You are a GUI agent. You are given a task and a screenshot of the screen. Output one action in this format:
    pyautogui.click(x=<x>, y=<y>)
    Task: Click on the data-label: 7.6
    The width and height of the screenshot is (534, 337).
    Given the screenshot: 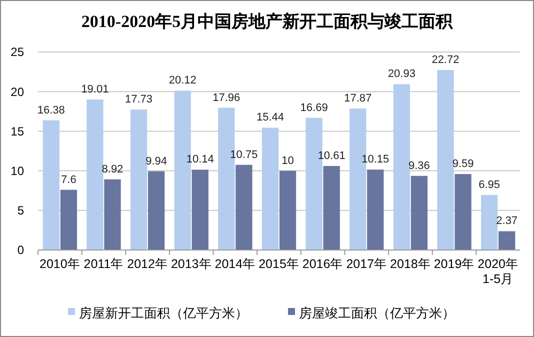 What is the action you would take?
    pyautogui.click(x=68, y=180)
    